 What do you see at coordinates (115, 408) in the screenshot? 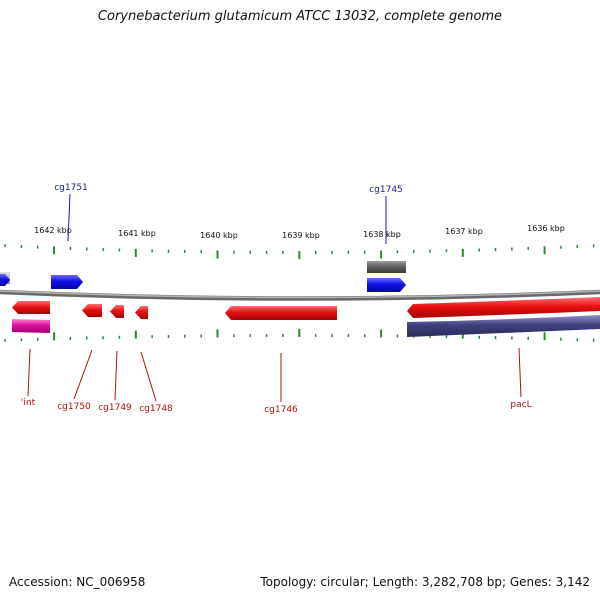
I see `gene-label-cg1749: cg1749` at bounding box center [115, 408].